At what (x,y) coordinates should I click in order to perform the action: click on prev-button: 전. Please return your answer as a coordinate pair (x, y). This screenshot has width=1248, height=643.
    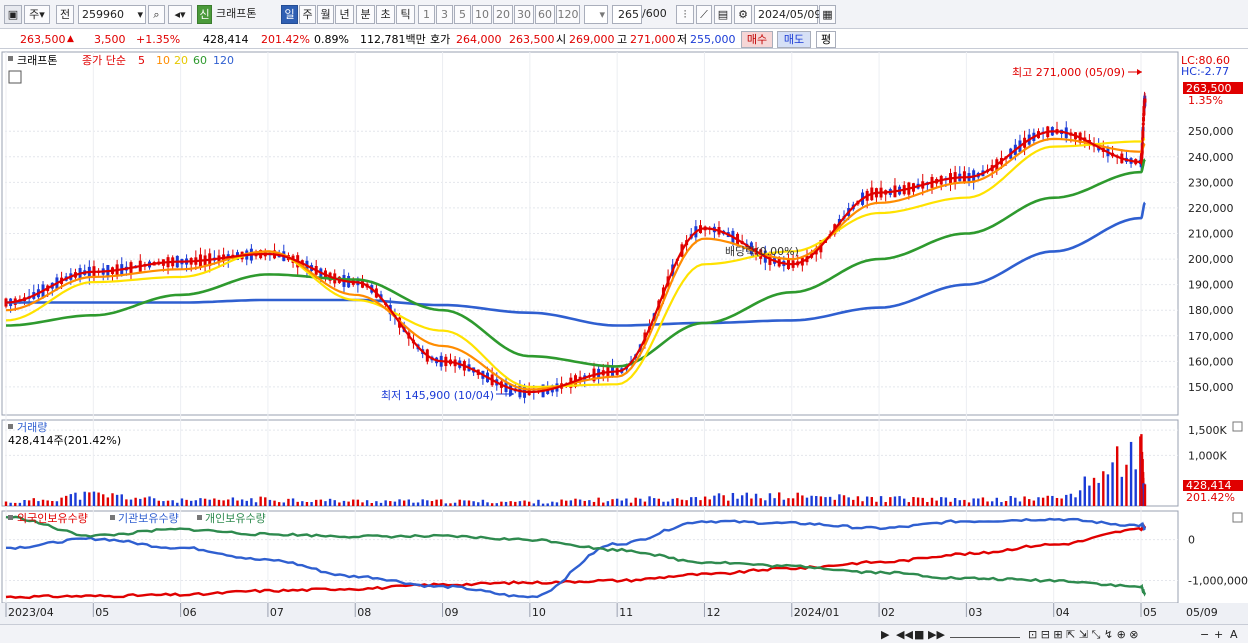
    Looking at the image, I should click on (65, 14).